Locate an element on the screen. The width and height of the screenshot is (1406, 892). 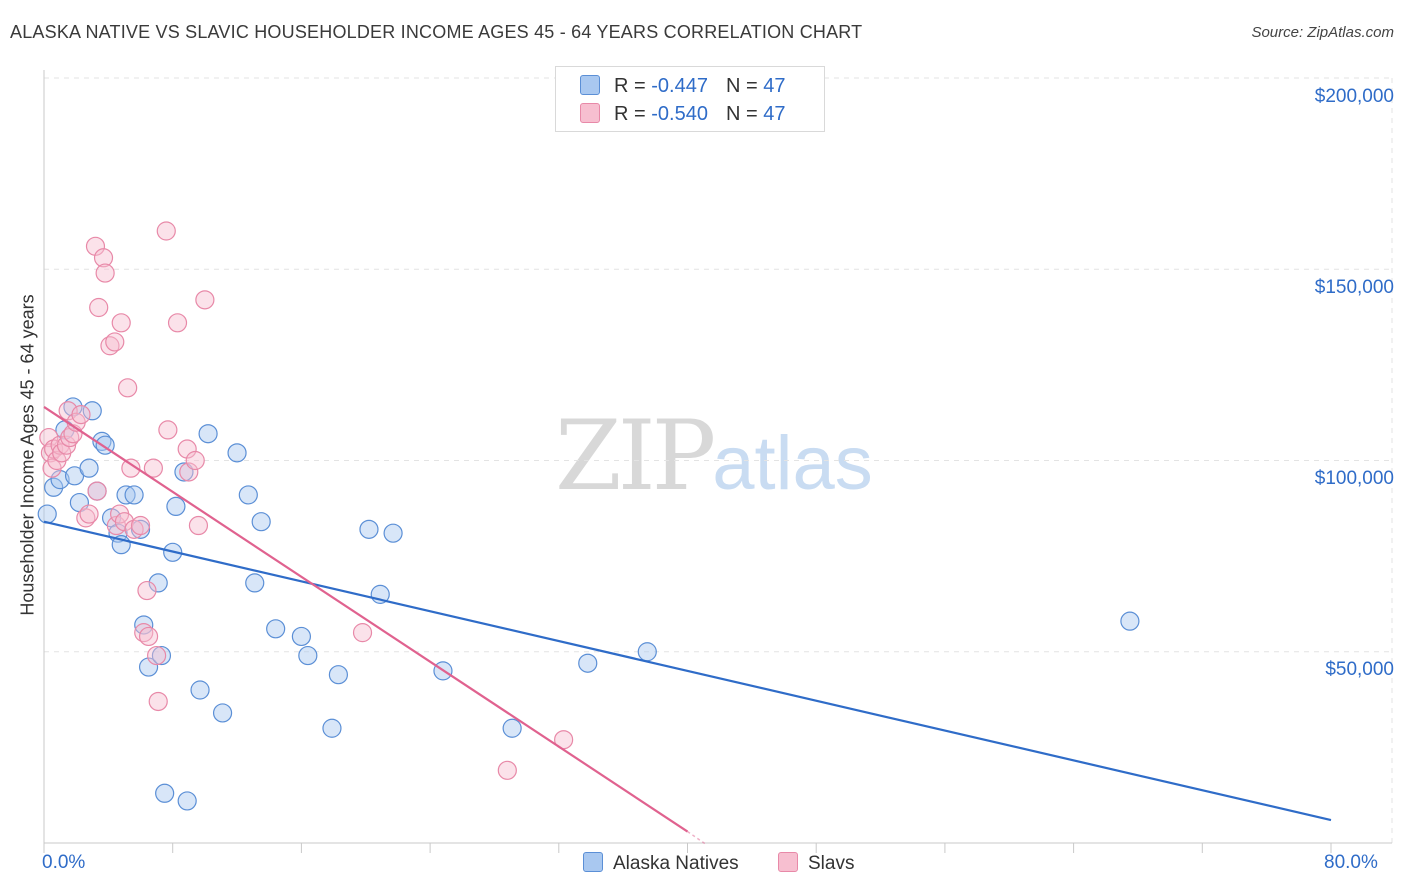
watermark-zip: ZIP is located at coordinates (635, 456).